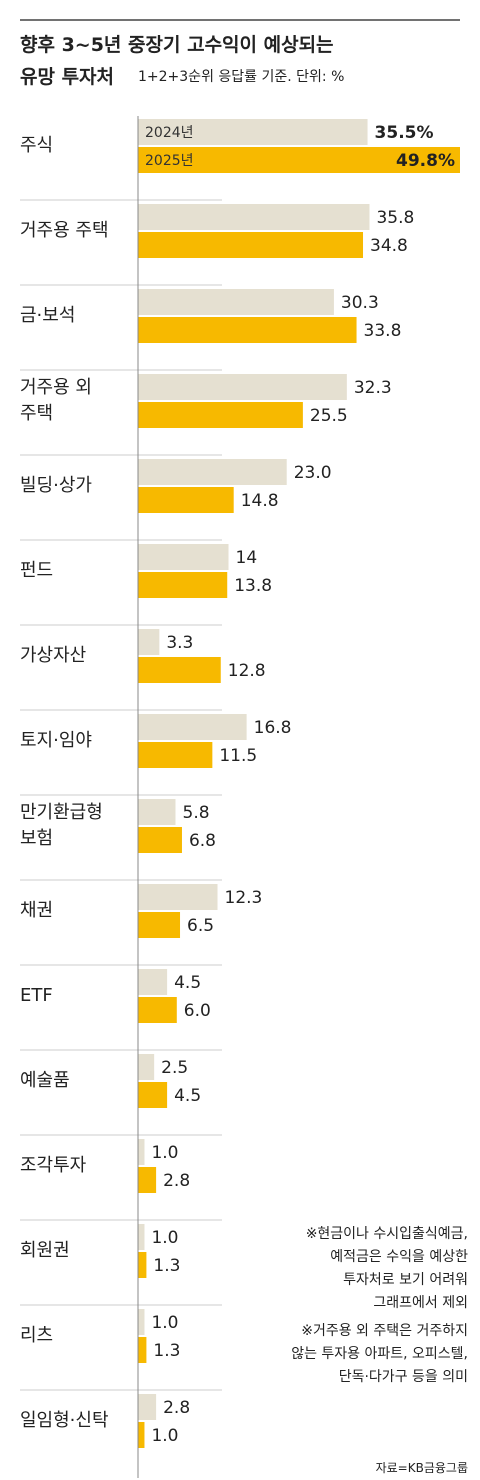  I want to click on category-label: 일임형·신탁, so click(64, 1420).